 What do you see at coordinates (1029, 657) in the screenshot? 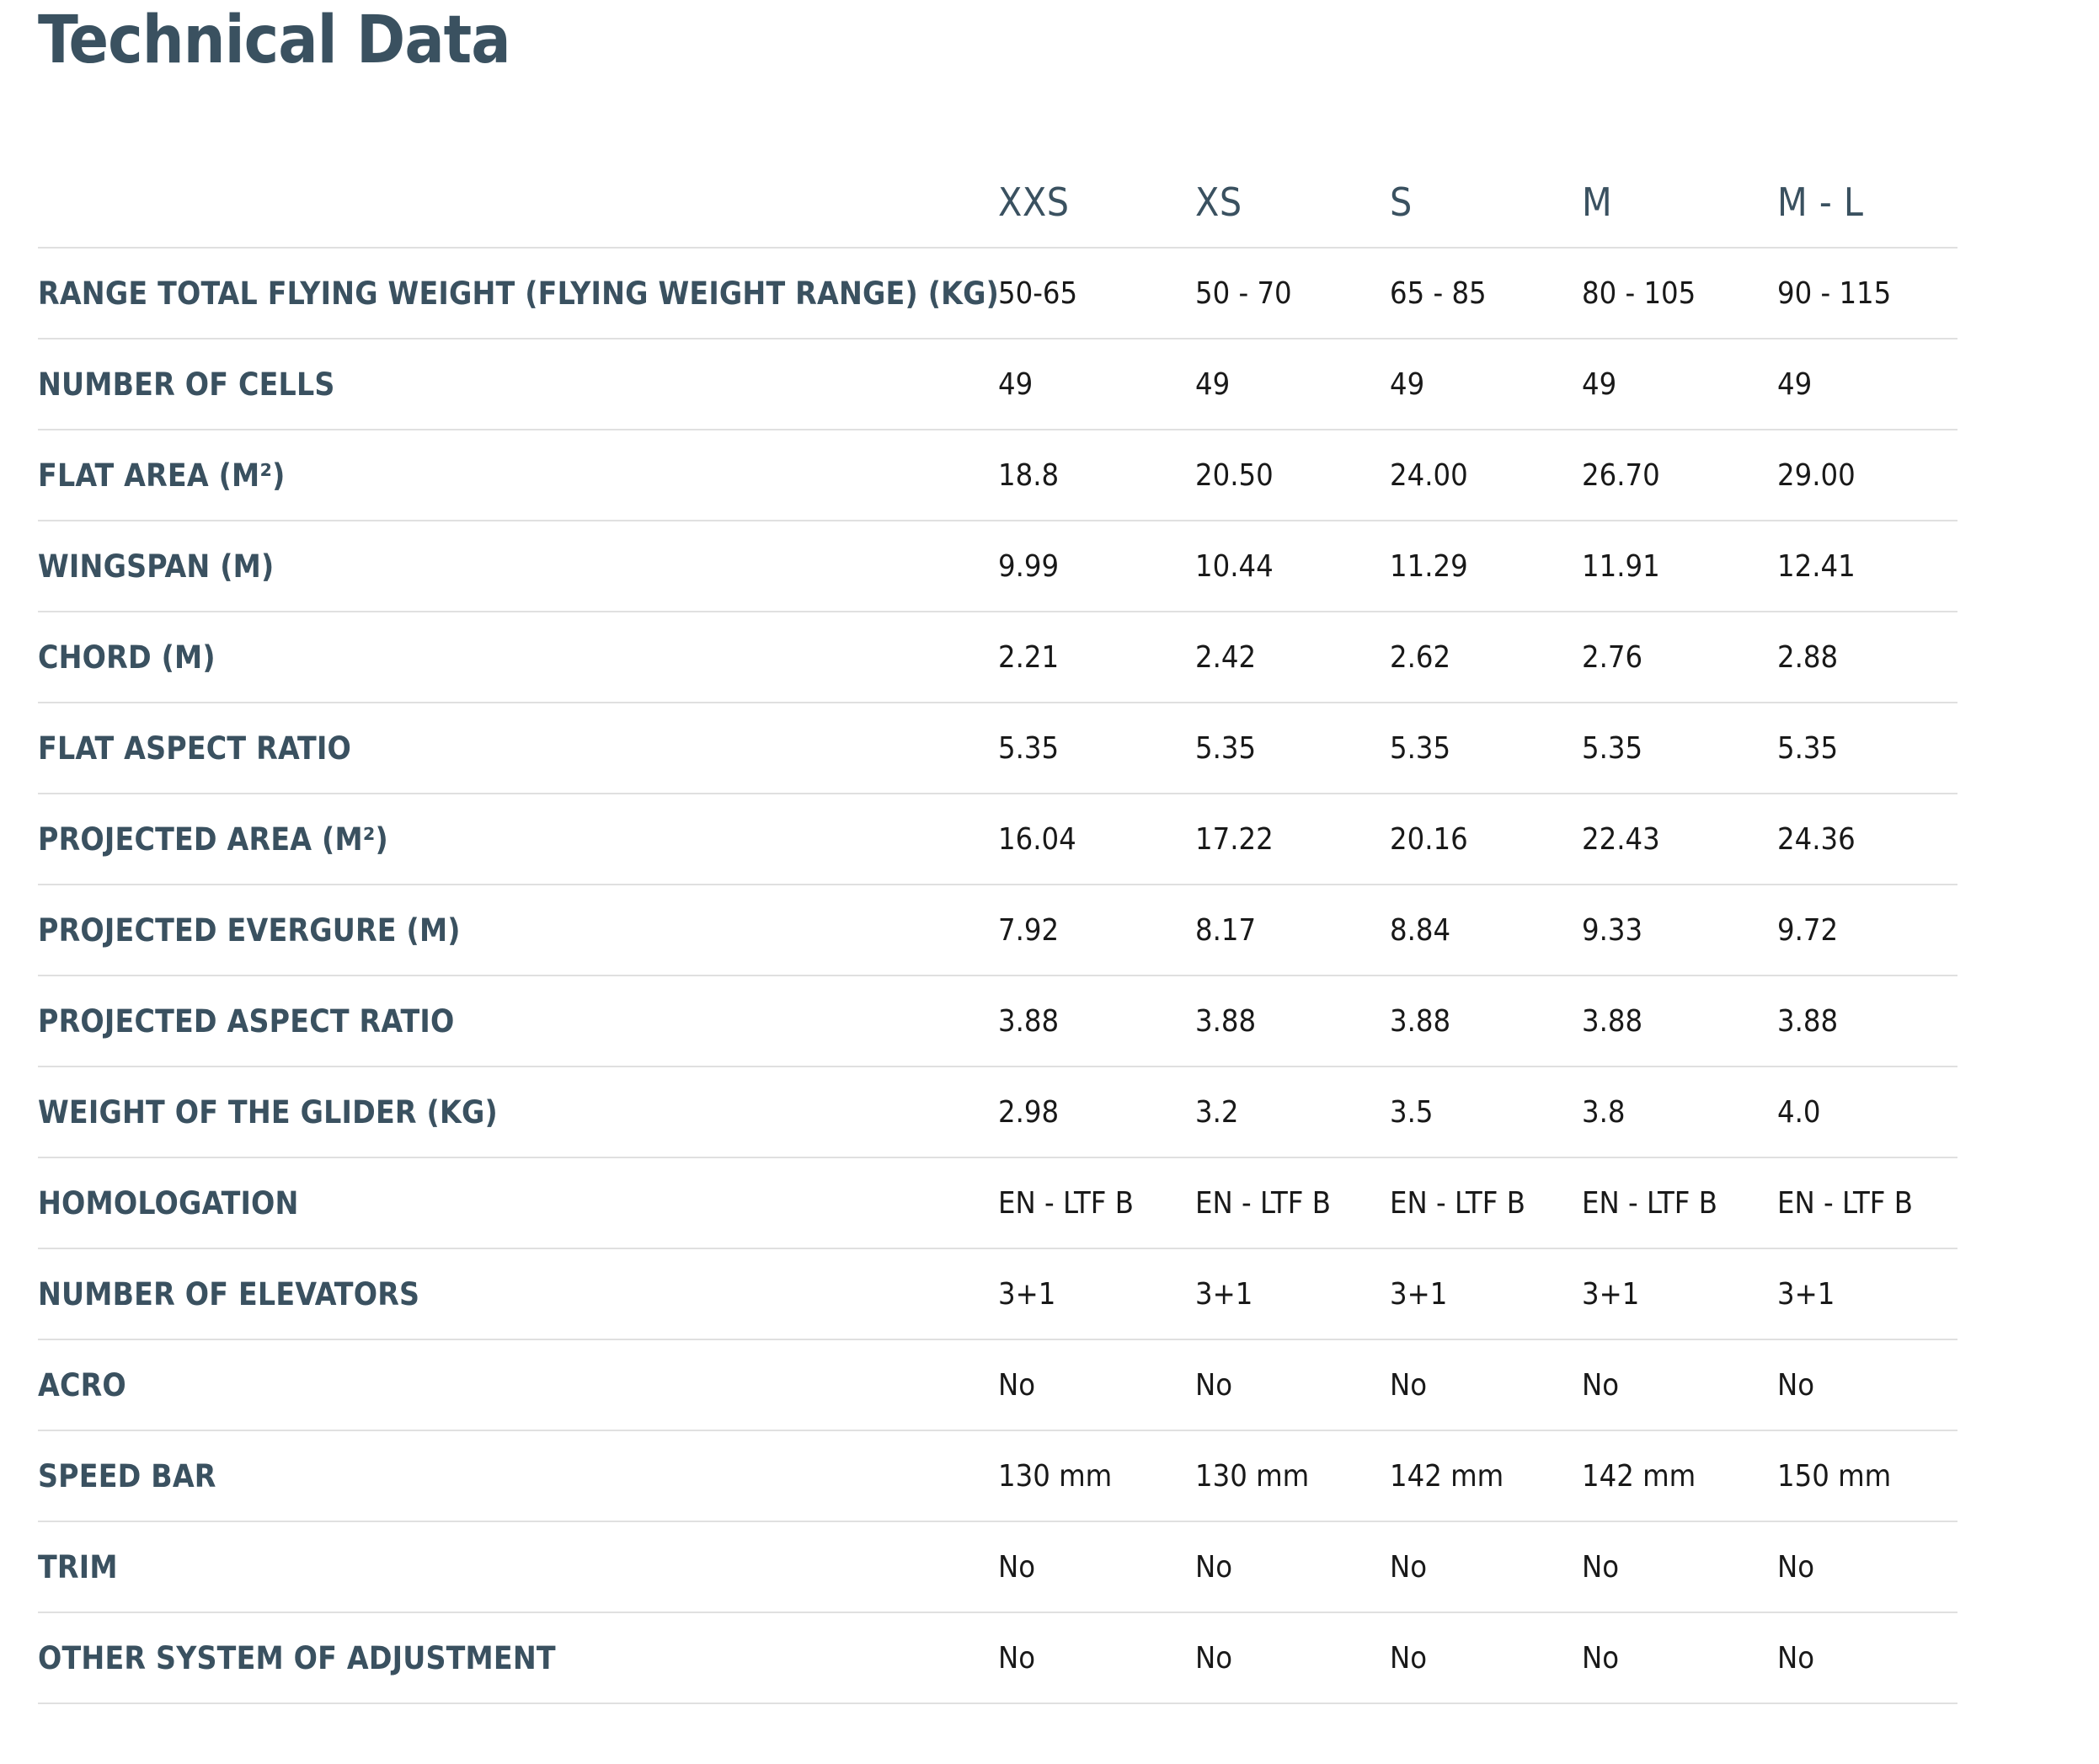
I see `row-value: 2.21` at bounding box center [1029, 657].